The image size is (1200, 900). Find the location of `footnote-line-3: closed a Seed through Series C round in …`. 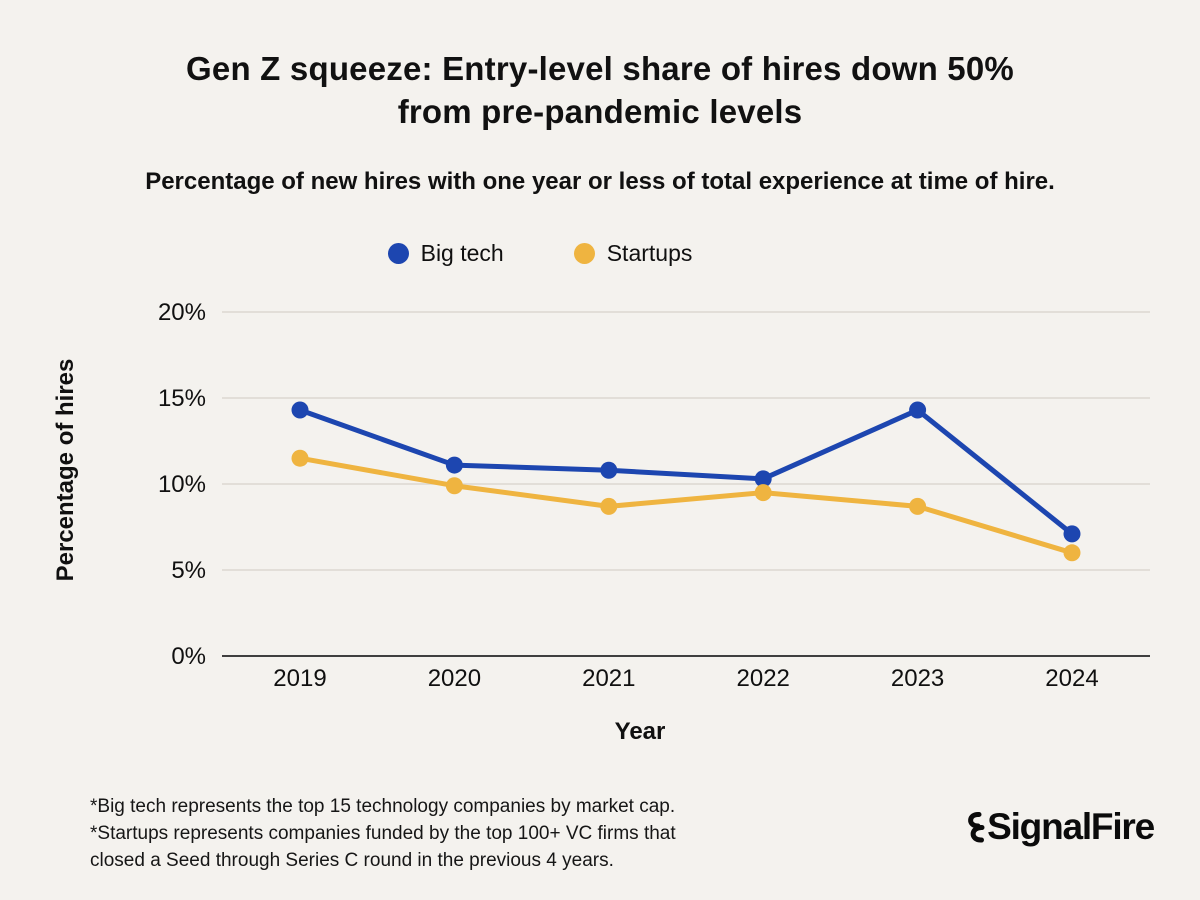

footnote-line-3: closed a Seed through Series C round in … is located at coordinates (352, 860).